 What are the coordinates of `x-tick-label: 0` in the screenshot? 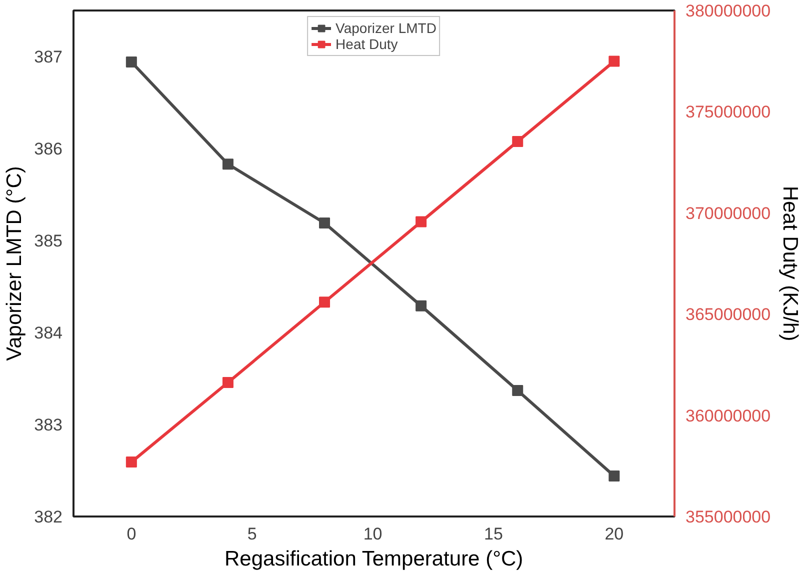 It's located at (131, 534).